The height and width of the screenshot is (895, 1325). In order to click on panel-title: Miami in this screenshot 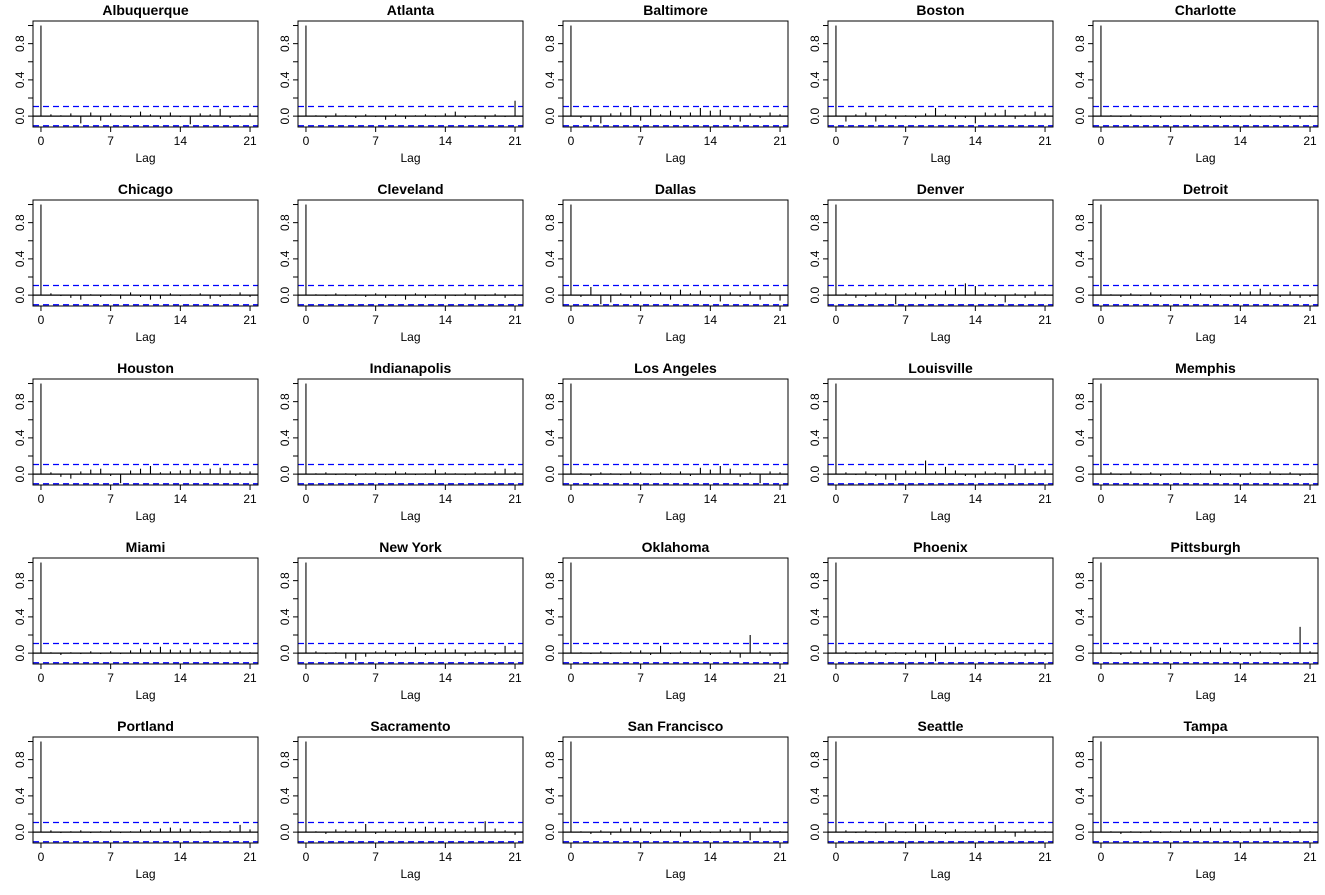, I will do `click(146, 547)`.